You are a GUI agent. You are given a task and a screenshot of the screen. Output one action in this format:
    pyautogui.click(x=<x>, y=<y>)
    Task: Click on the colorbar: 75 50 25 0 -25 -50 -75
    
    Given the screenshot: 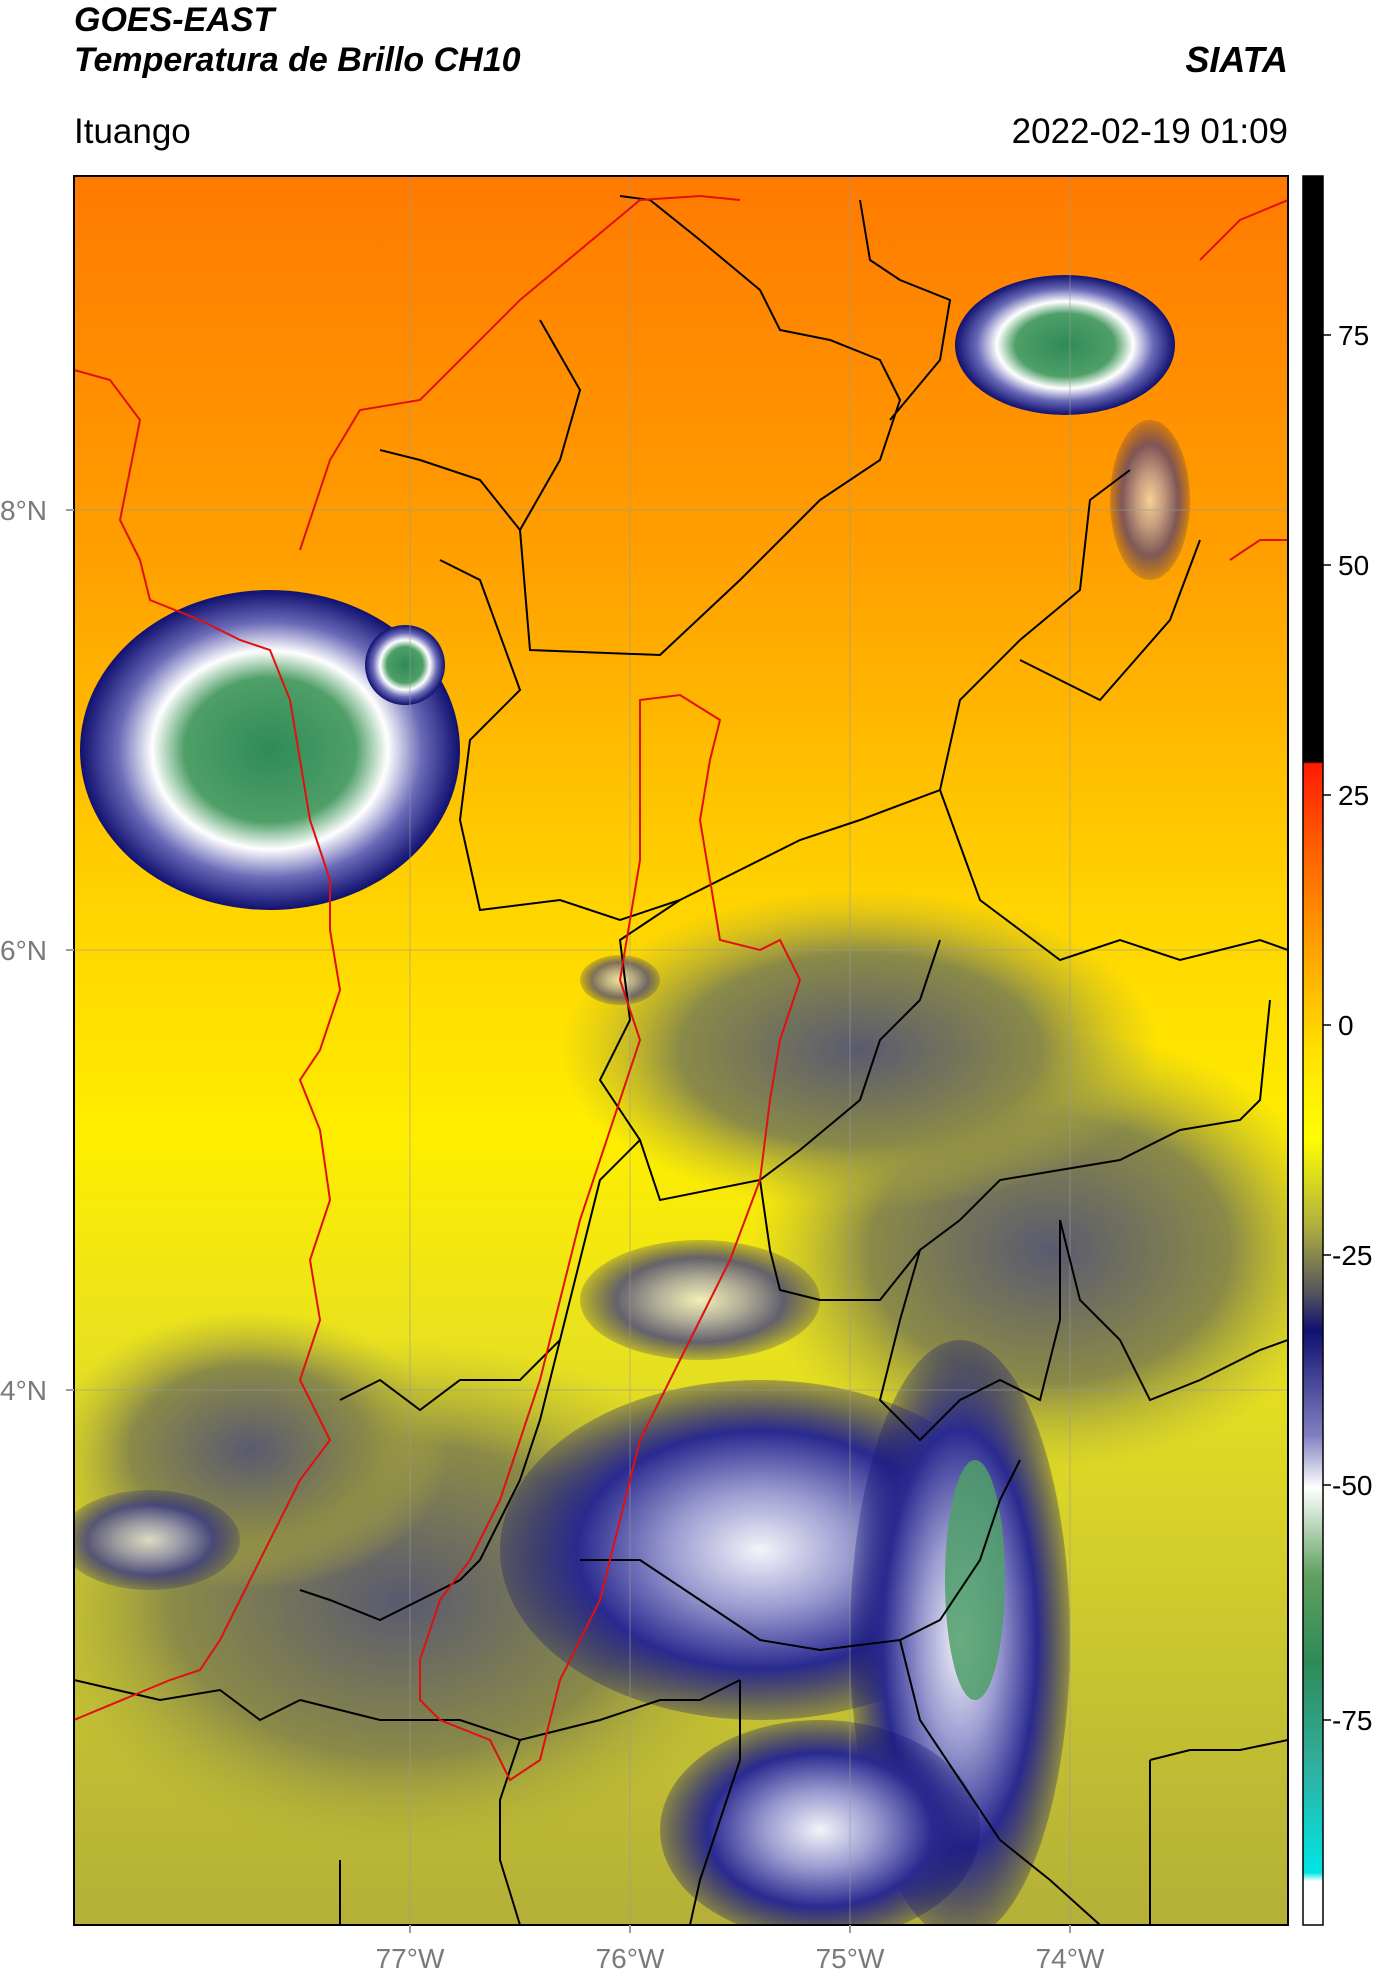 What is the action you would take?
    pyautogui.click(x=1337, y=1050)
    